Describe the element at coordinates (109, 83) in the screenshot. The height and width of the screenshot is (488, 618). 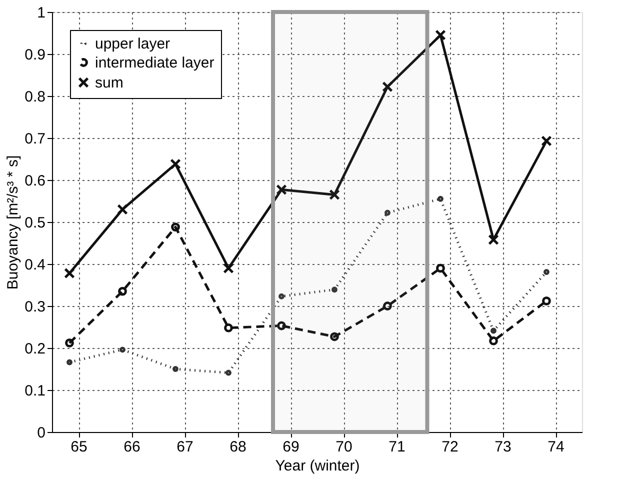
I see `legend-label: sum` at that location.